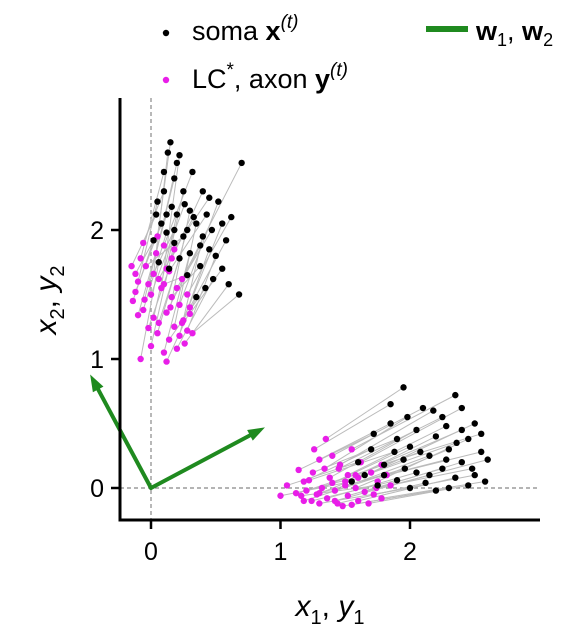 Image resolution: width=580 pixels, height=628 pixels. I want to click on legend-w-label: w1, w2, so click(514, 33).